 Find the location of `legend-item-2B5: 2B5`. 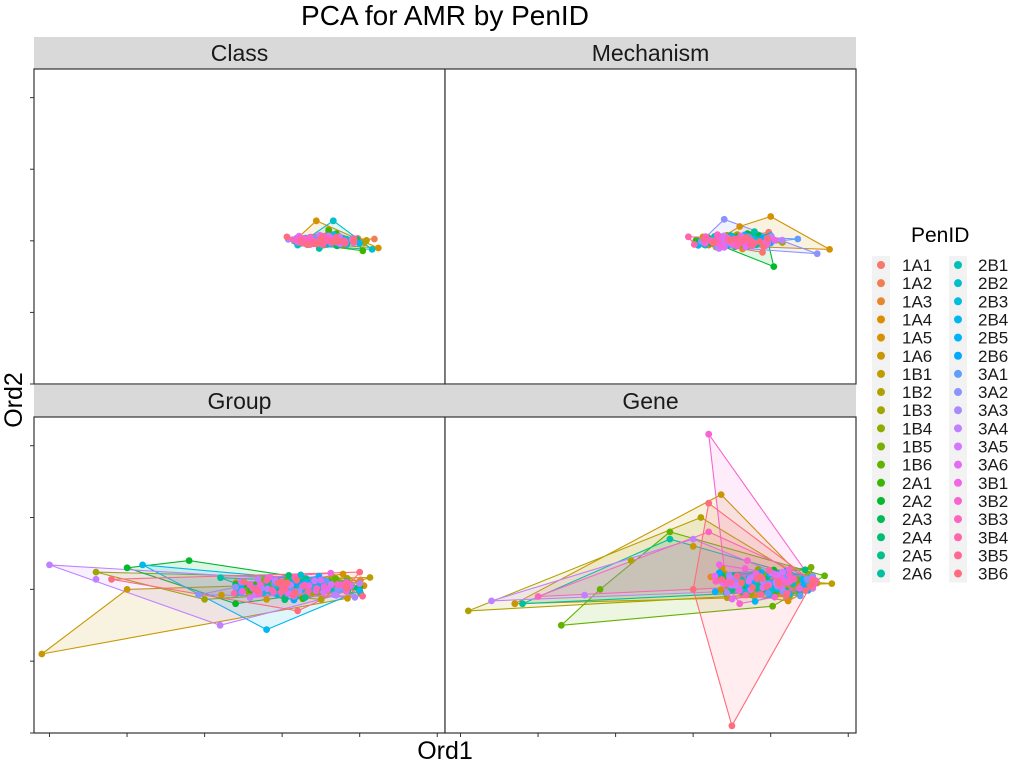

legend-item-2B5: 2B5 is located at coordinates (978, 338).